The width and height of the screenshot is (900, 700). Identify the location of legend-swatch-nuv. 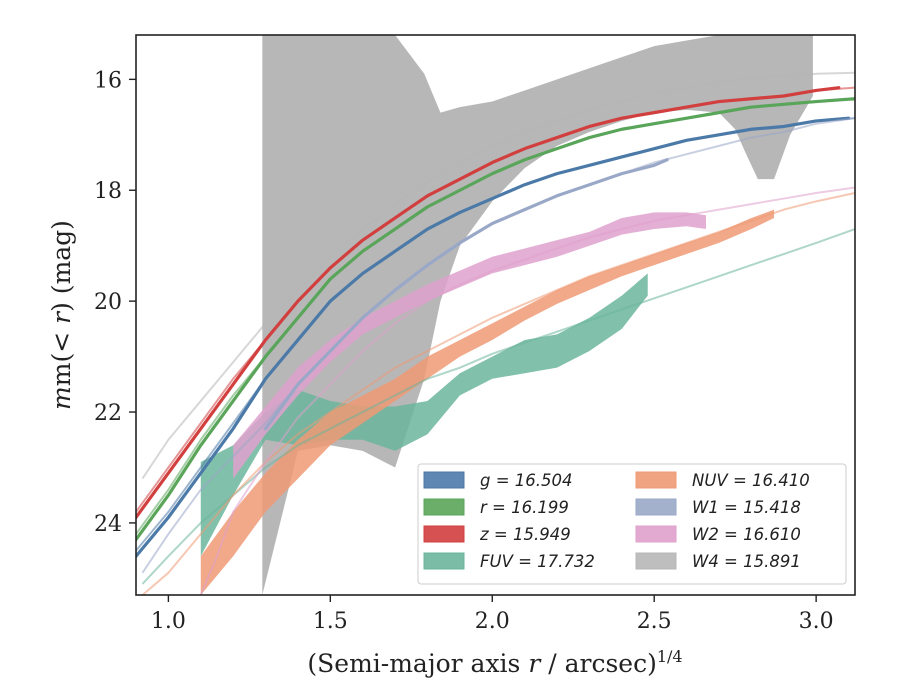
(656, 480).